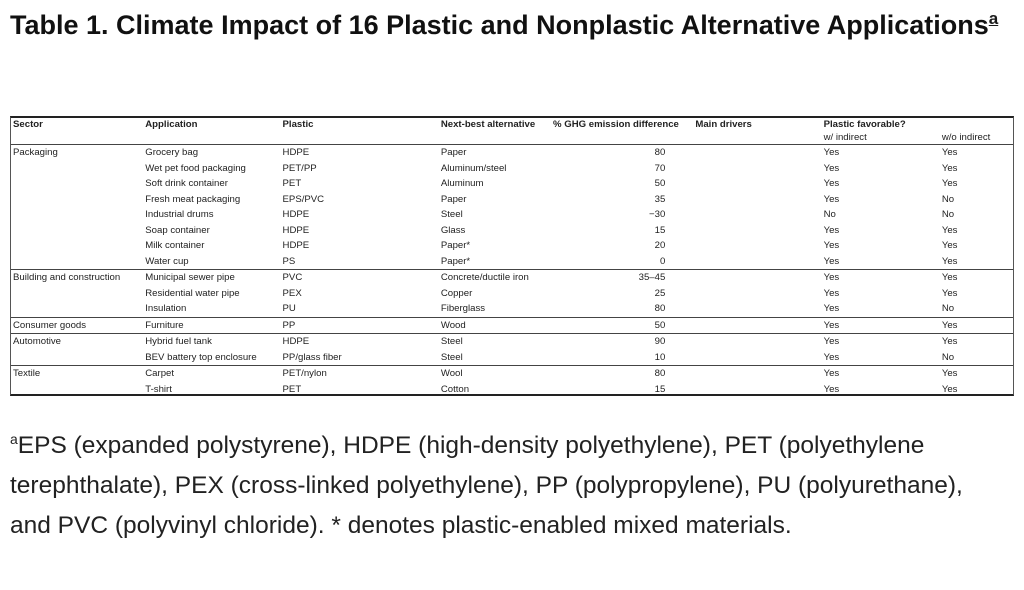  Describe the element at coordinates (662, 261) in the screenshot. I see `cell-ghg: 0` at that location.